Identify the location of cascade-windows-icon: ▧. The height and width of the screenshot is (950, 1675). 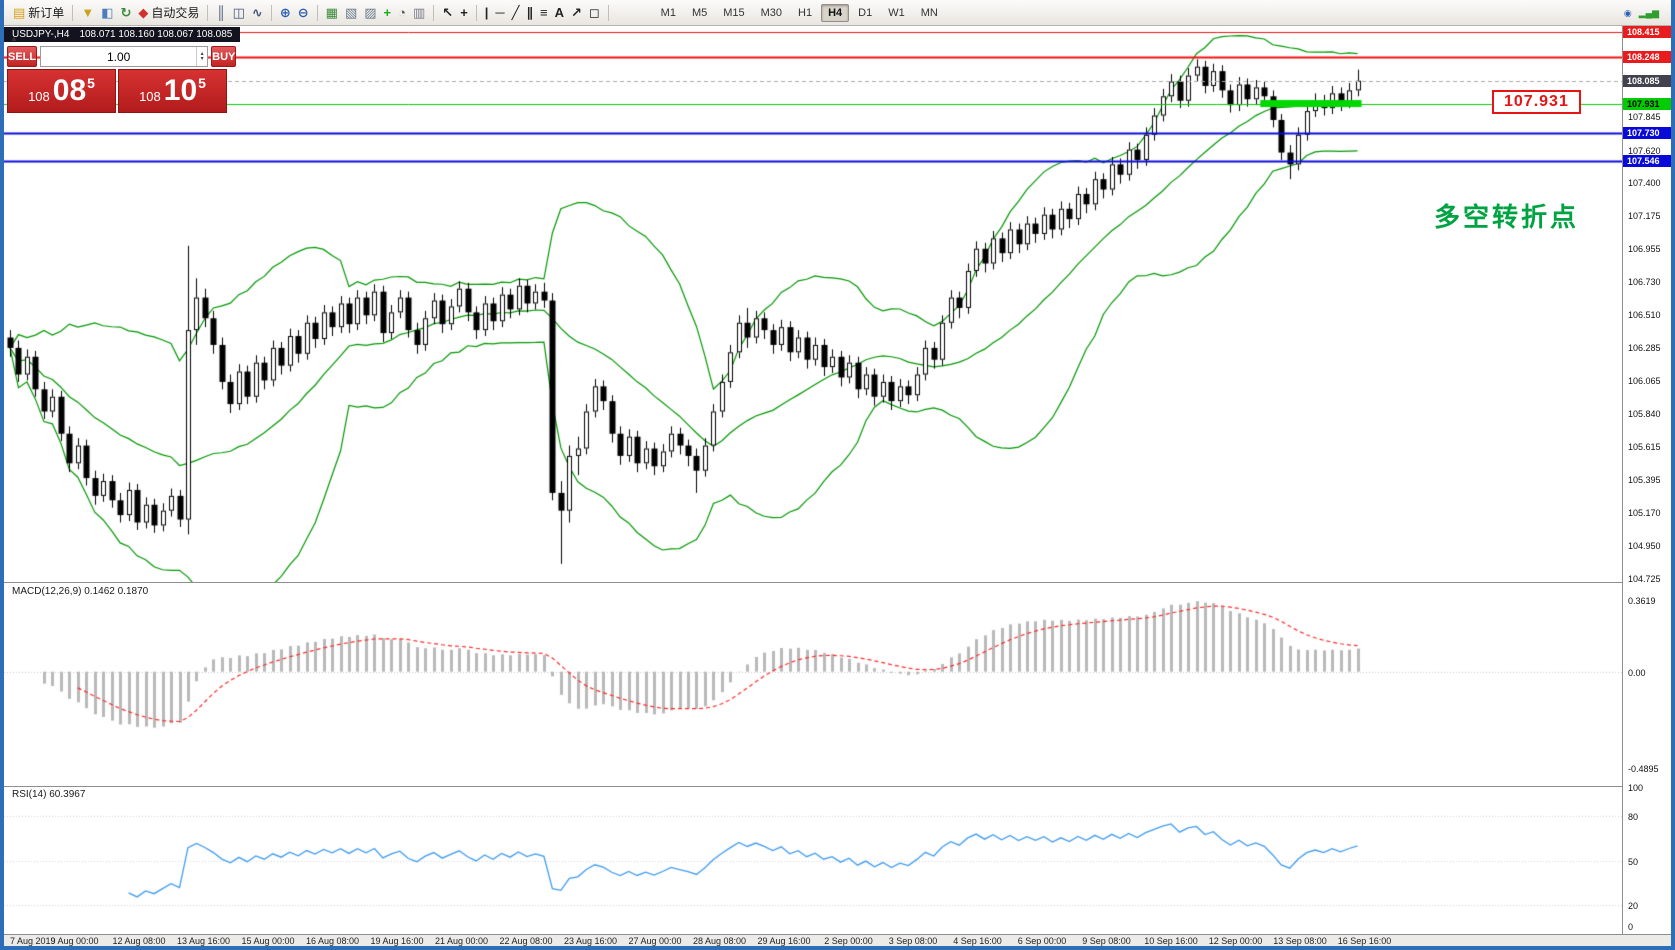
(351, 13).